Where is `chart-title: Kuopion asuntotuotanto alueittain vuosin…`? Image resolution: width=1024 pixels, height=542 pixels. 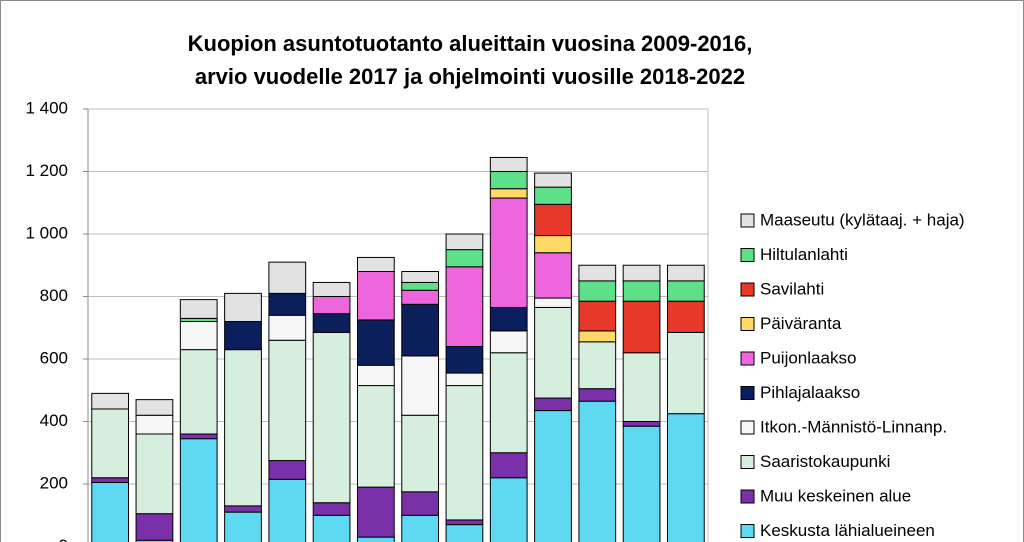
chart-title: Kuopion asuntotuotanto alueittain vuosin… is located at coordinates (470, 43).